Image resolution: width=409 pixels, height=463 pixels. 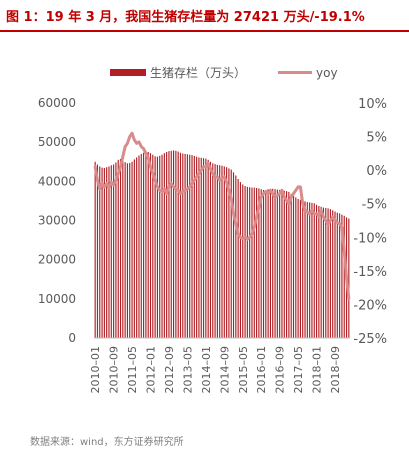 I want to click on title-divider, so click(x=204, y=31).